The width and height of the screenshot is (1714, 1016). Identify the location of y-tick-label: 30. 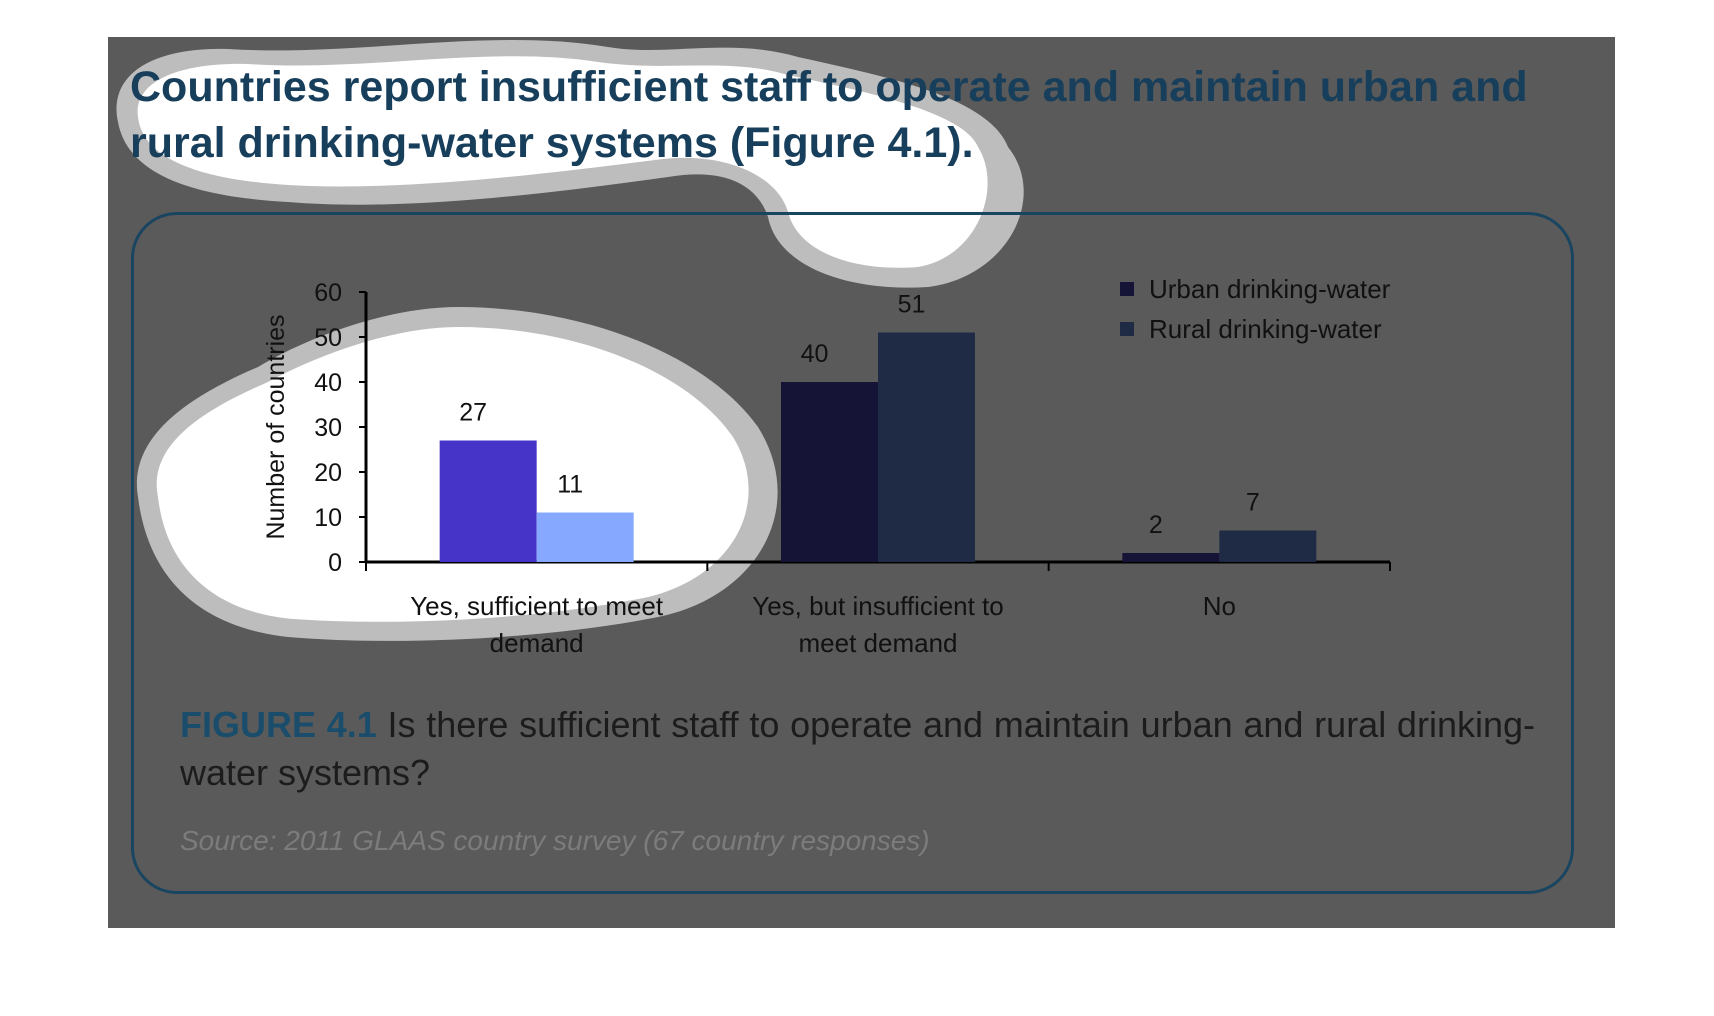
(328, 428).